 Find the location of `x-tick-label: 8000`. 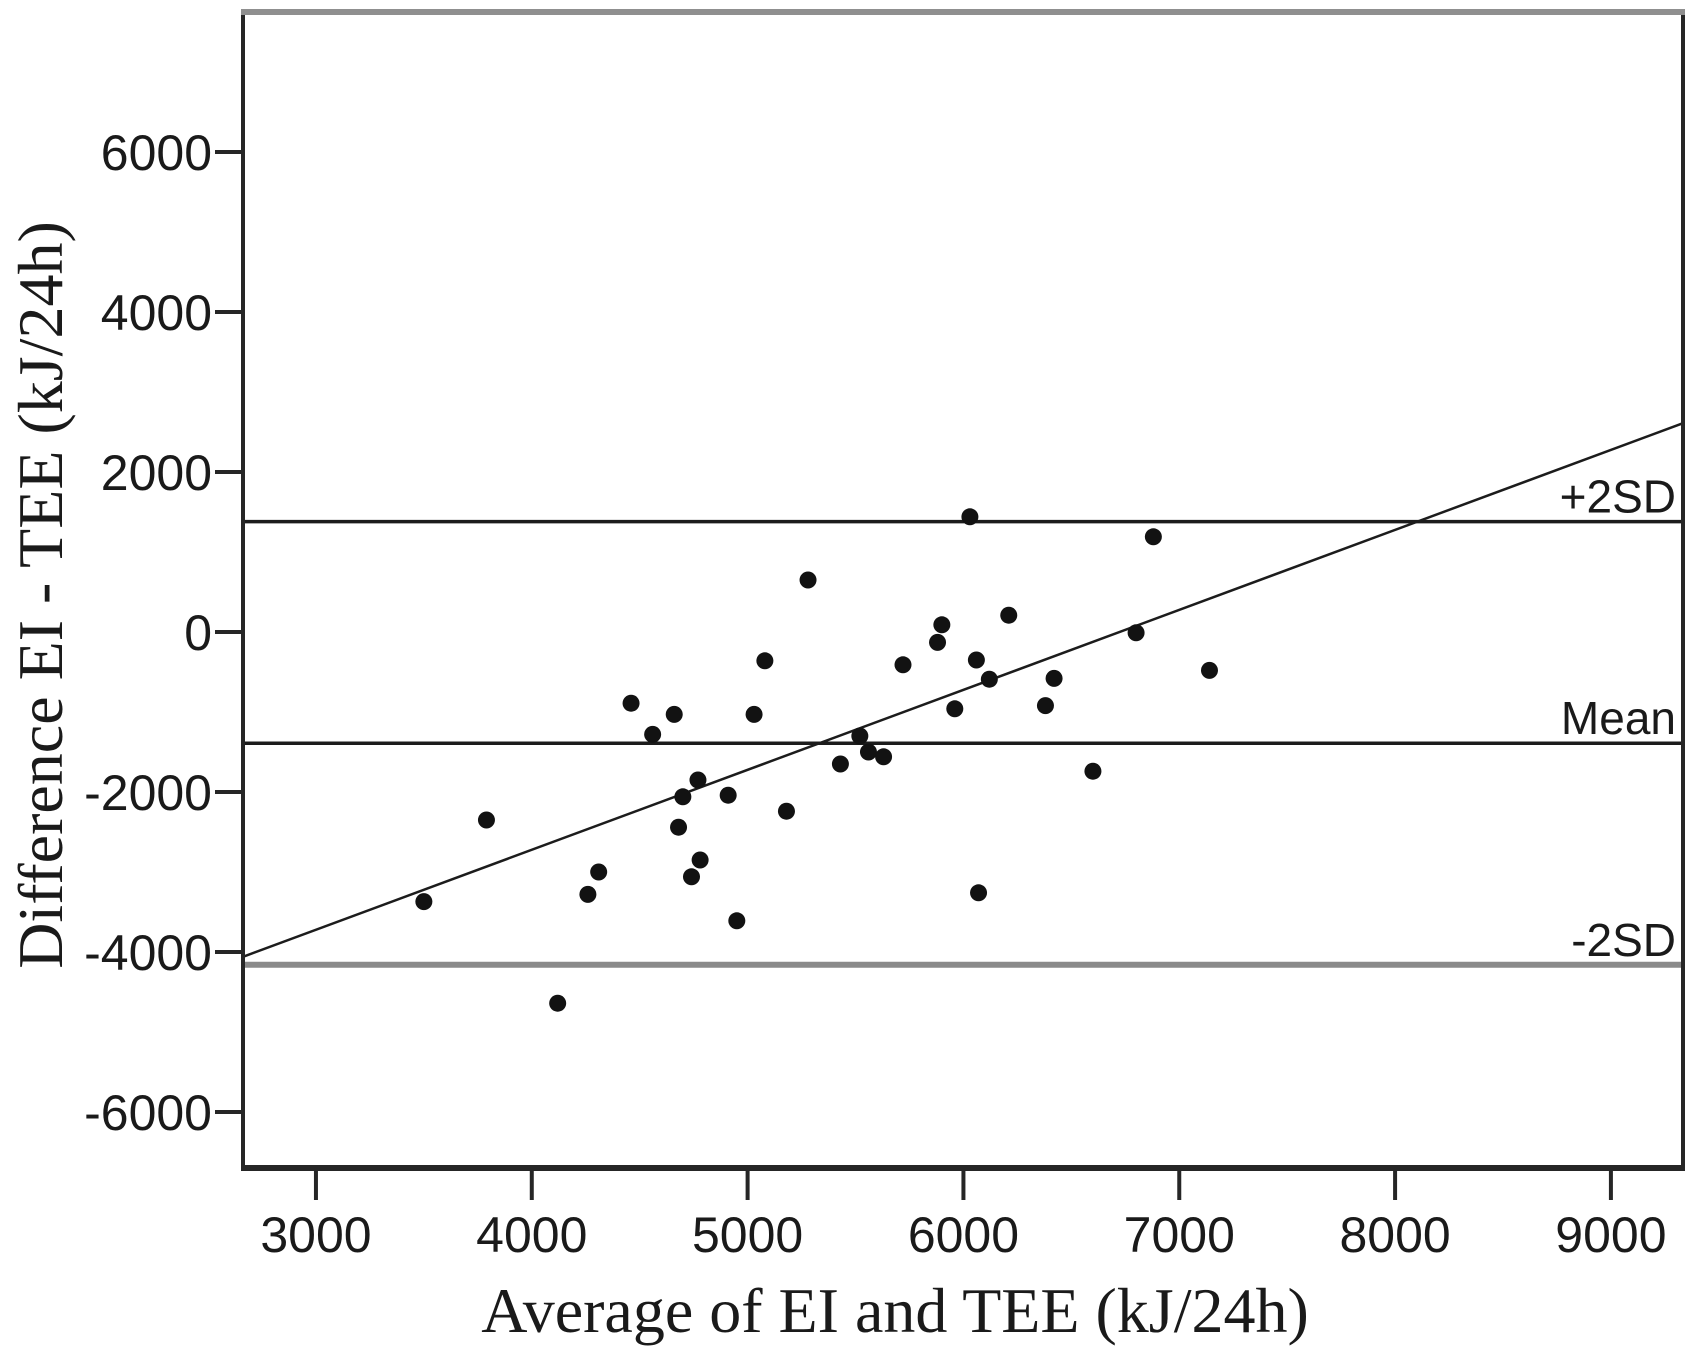

x-tick-label: 8000 is located at coordinates (1394, 1235).